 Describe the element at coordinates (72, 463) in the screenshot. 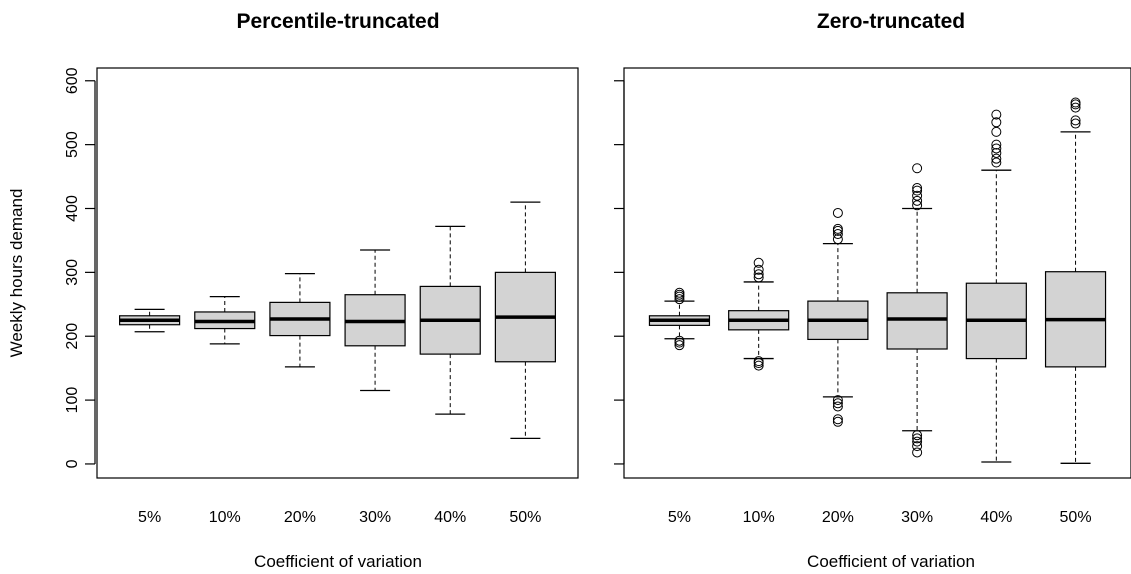

I see `y-tick-label: 0` at that location.